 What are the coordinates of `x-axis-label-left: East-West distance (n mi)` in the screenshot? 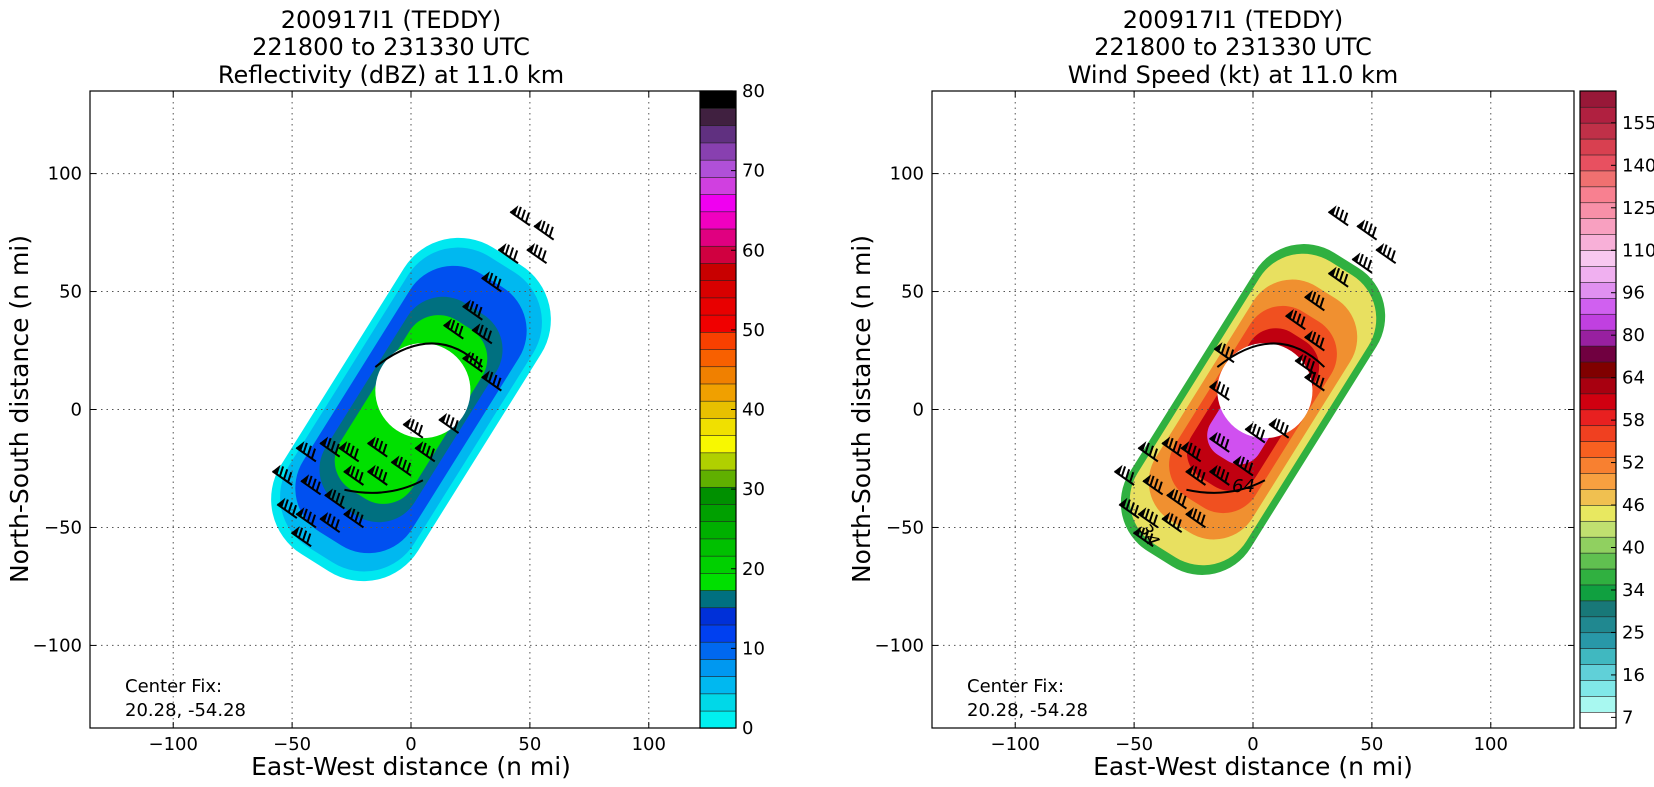 It's located at (411, 766).